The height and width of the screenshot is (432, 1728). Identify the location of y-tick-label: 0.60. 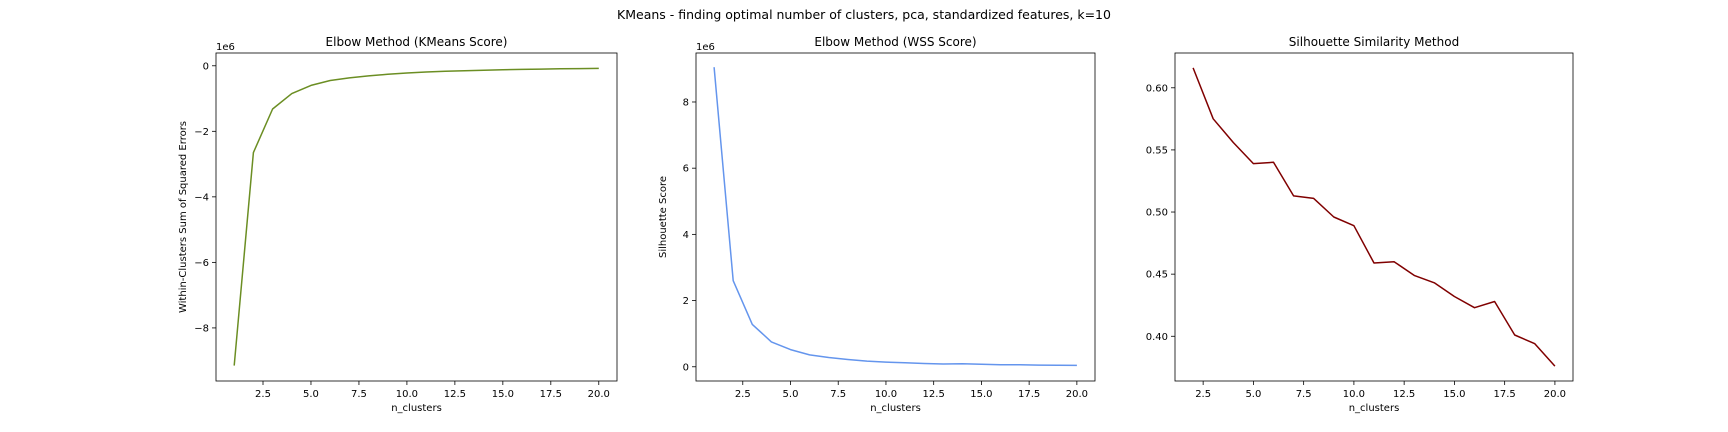
(1157, 88).